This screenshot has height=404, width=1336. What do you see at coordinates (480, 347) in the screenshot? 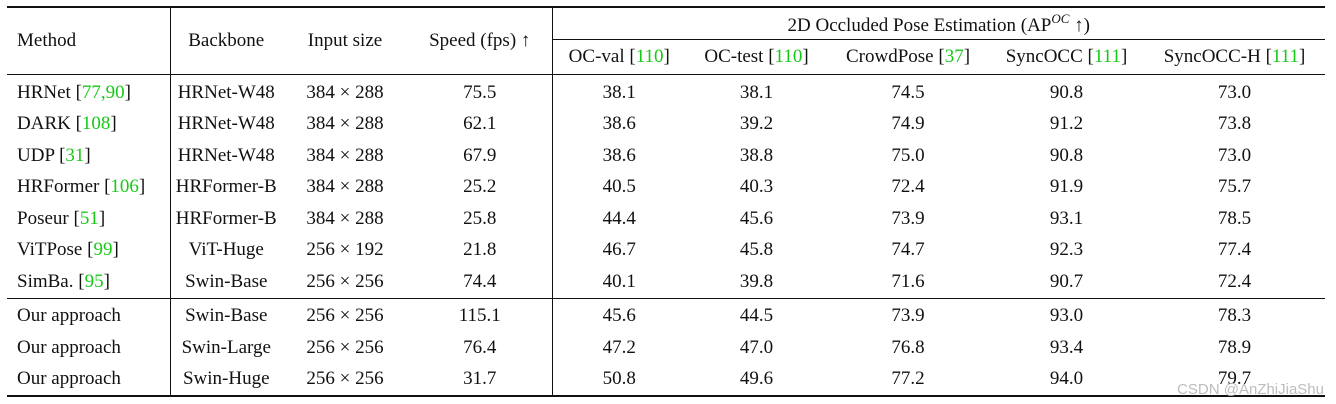
I see `speed-cell: 76.4` at bounding box center [480, 347].